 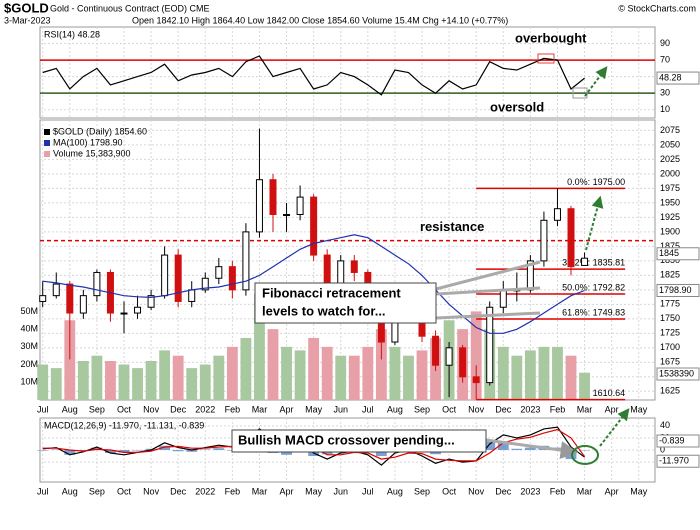 I want to click on y-tick-label: 1775, so click(x=670, y=304).